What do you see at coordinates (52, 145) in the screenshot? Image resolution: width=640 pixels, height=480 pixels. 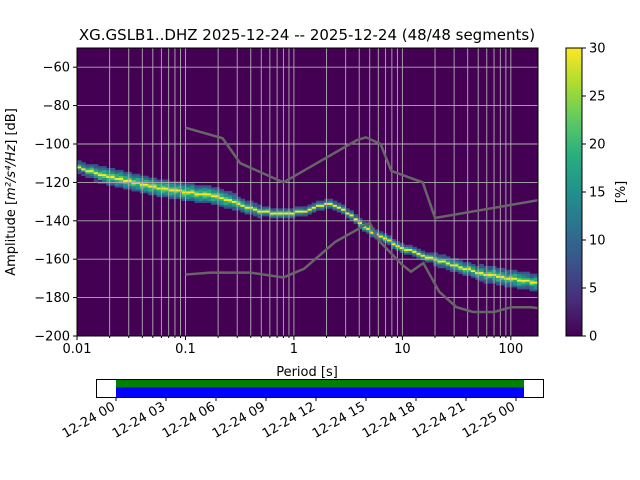 I see `y-tick-label: −100` at bounding box center [52, 145].